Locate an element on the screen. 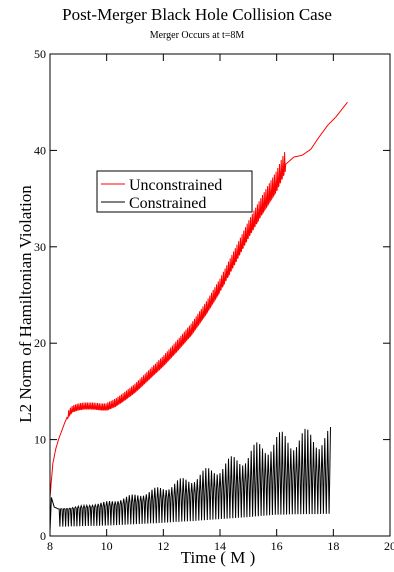 This screenshot has width=394, height=572. x-axis-label: Time ( M ) is located at coordinates (218, 557).